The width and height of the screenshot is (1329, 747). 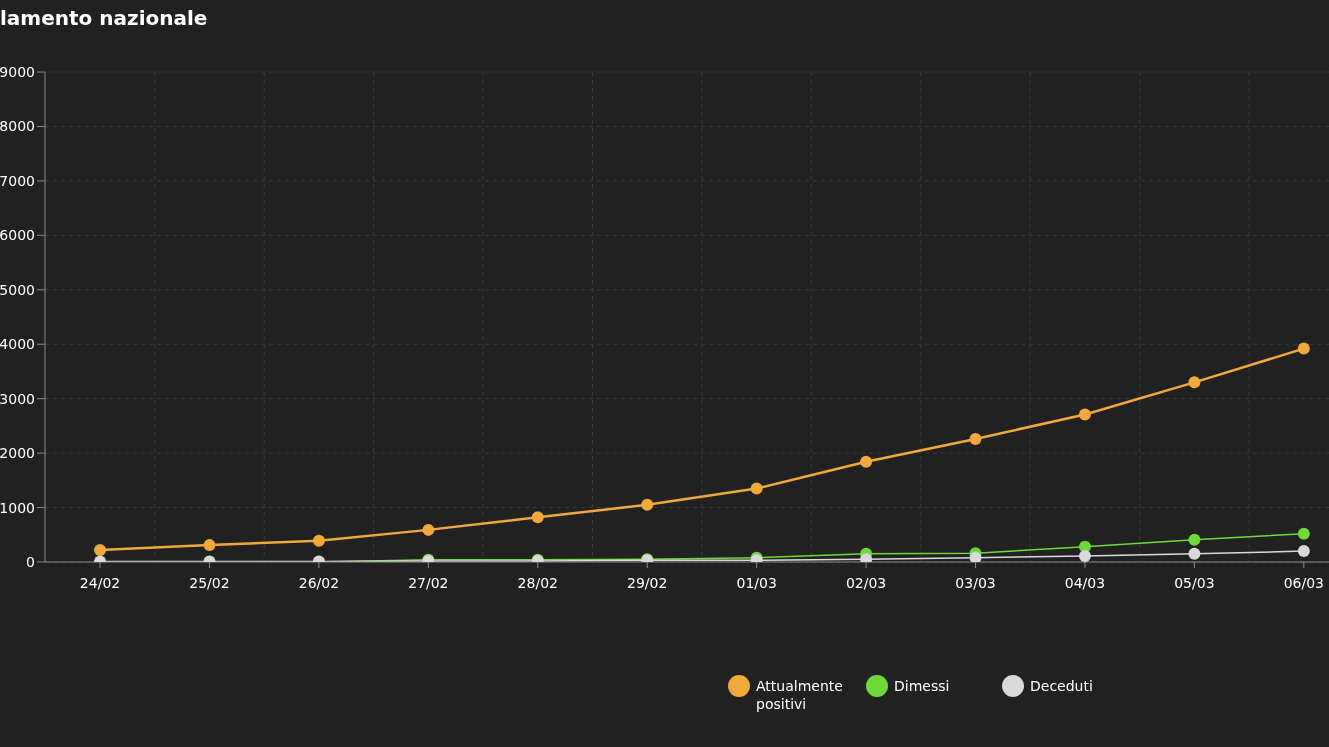 What do you see at coordinates (30, 561) in the screenshot?
I see `y-tick-label: 0` at bounding box center [30, 561].